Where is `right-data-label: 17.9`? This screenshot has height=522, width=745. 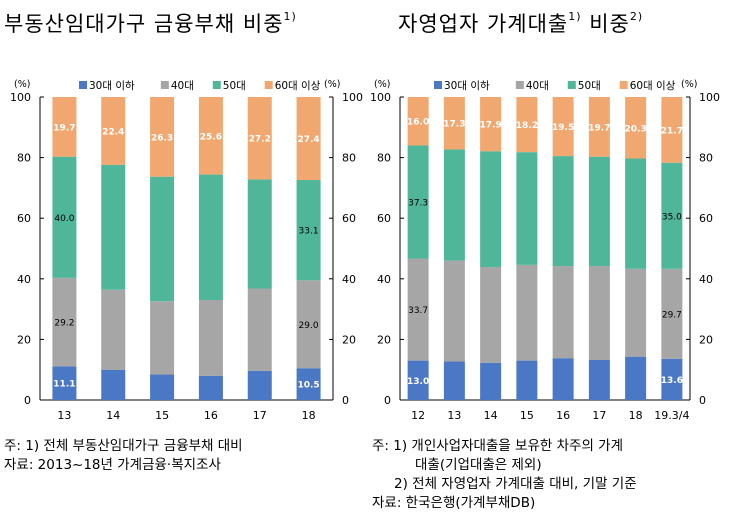 right-data-label: 17.9 is located at coordinates (491, 126).